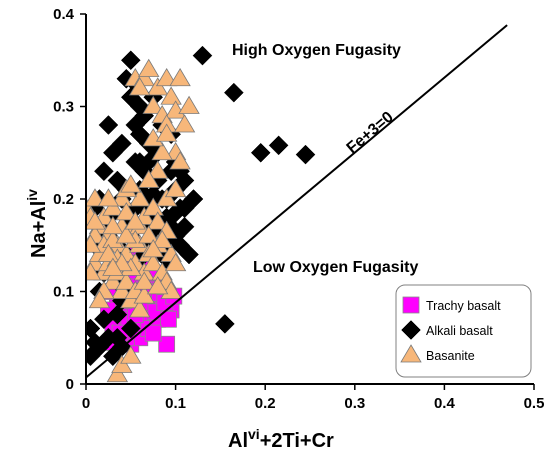 This screenshot has width=550, height=459. I want to click on fe3-line-label: Fe+3=0, so click(370, 133).